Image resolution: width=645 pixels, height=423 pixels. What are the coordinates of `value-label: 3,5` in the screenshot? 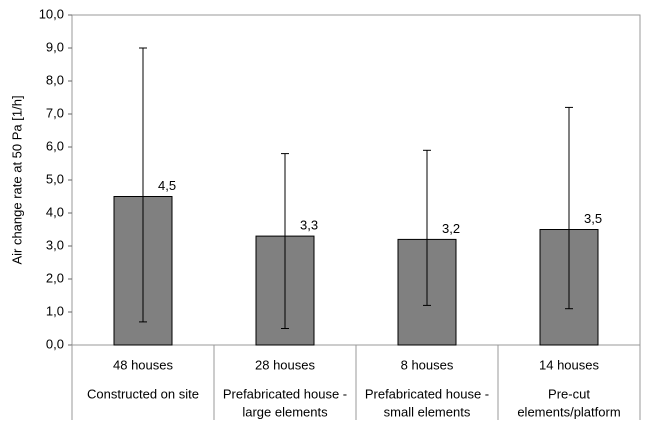 It's located at (593, 218).